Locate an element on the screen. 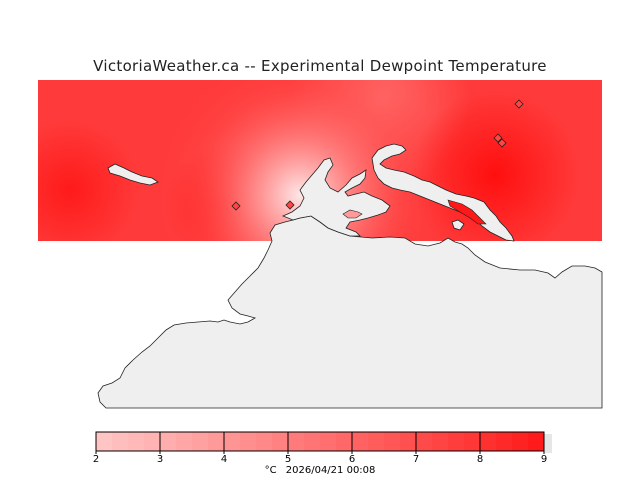  legend-tick-label: 9 is located at coordinates (544, 459).